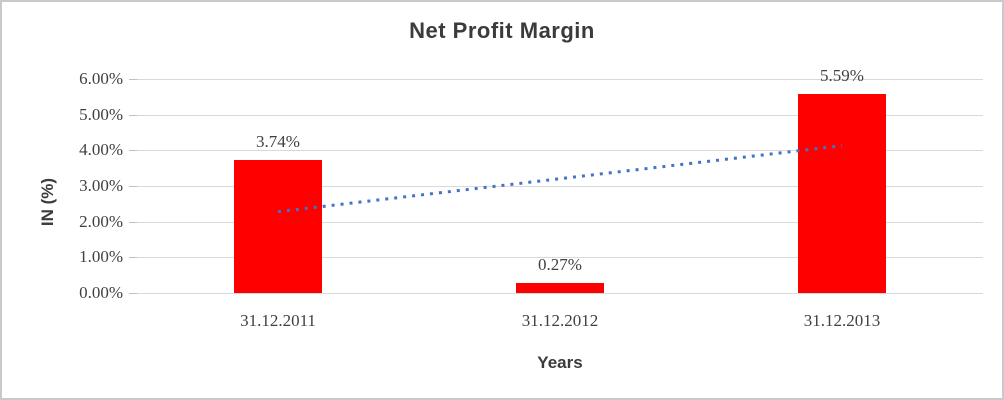 Image resolution: width=1004 pixels, height=400 pixels. I want to click on bar-data-label: 0.27%, so click(560, 265).